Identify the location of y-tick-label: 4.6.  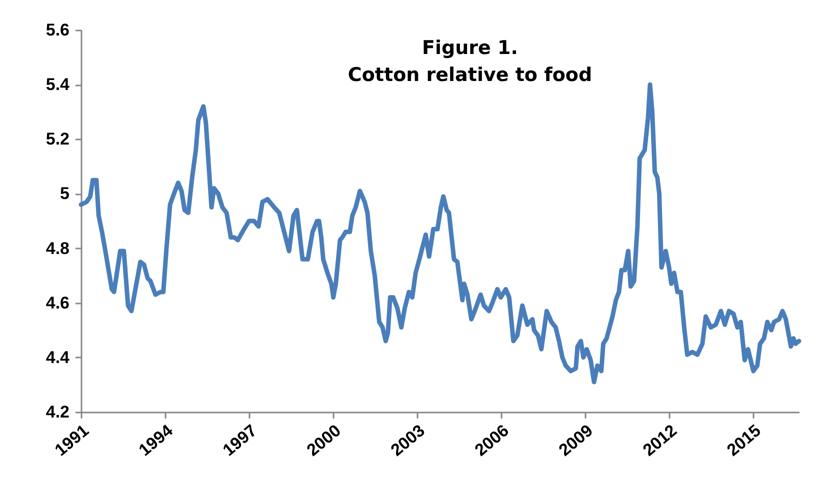
(58, 302).